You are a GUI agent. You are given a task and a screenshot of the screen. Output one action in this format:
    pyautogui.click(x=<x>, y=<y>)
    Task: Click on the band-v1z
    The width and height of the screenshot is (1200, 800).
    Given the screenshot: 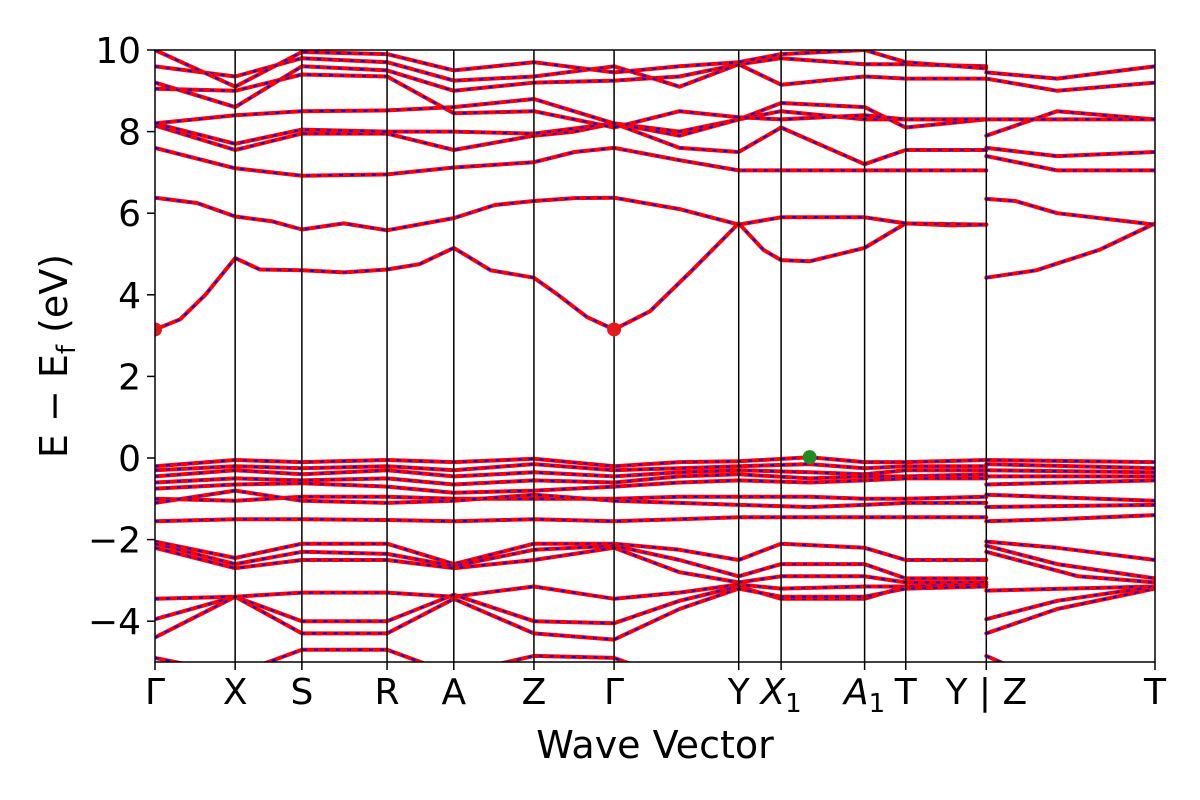 What is the action you would take?
    pyautogui.click(x=1069, y=461)
    